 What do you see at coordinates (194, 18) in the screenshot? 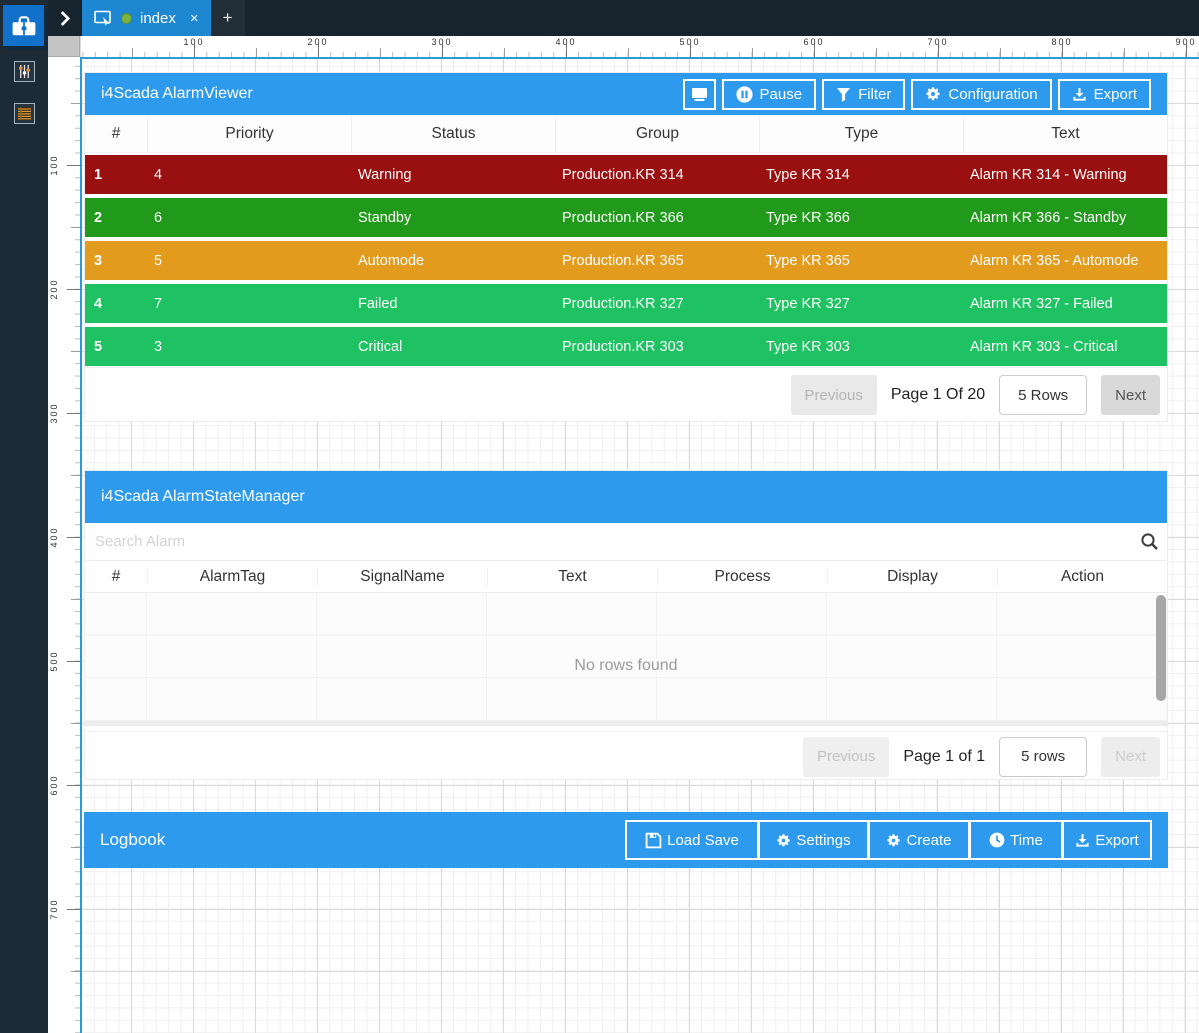
I see `tab-close-icon: ×` at bounding box center [194, 18].